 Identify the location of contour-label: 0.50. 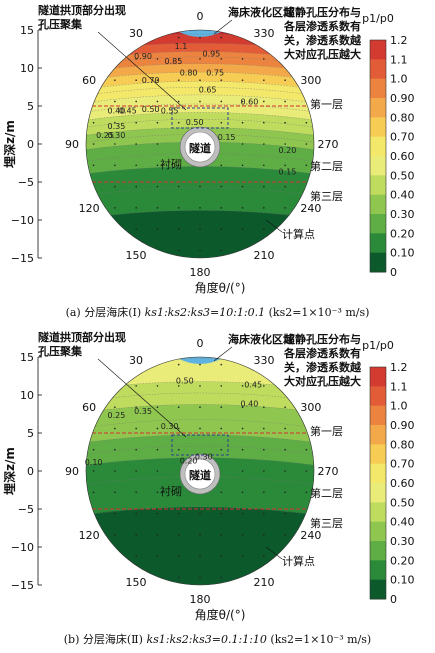
(151, 109).